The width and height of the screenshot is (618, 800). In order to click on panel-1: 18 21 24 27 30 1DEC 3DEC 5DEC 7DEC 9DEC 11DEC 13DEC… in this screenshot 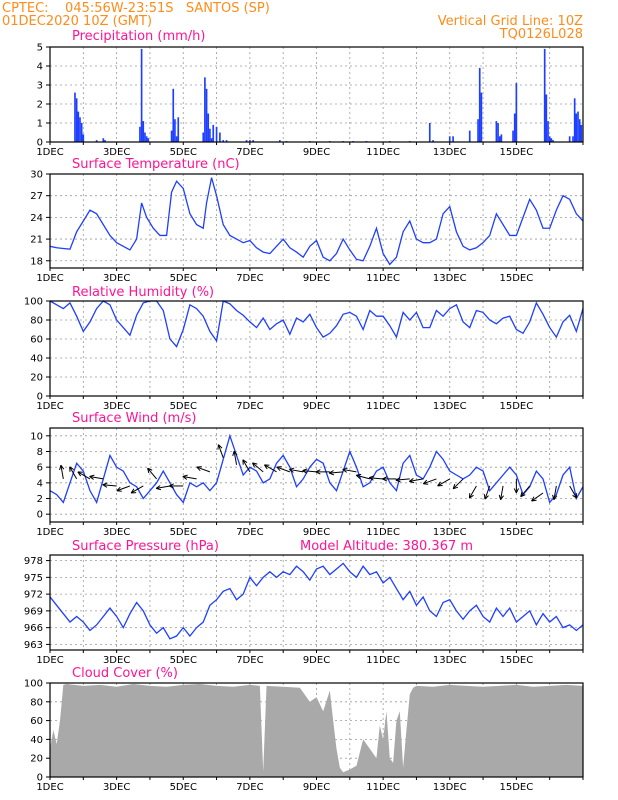, I will do `click(307, 227)`.